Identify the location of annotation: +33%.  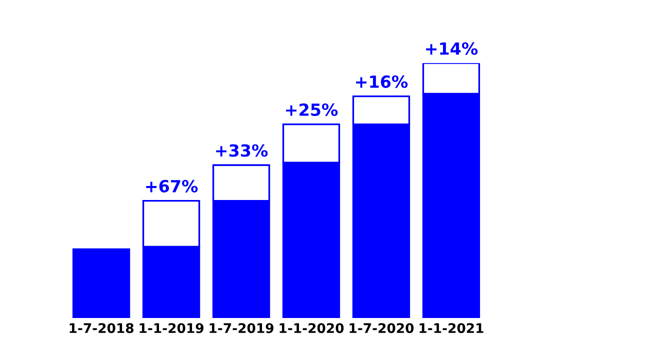
(242, 150).